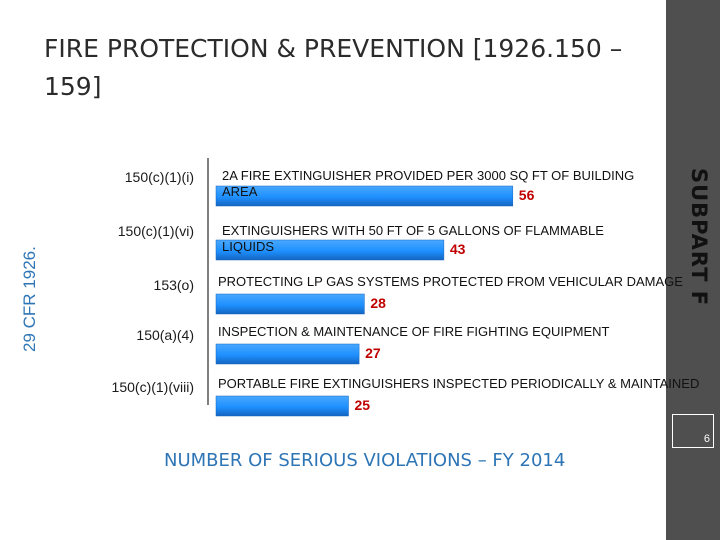  Describe the element at coordinates (378, 303) in the screenshot. I see `value-label-3: 28` at that location.